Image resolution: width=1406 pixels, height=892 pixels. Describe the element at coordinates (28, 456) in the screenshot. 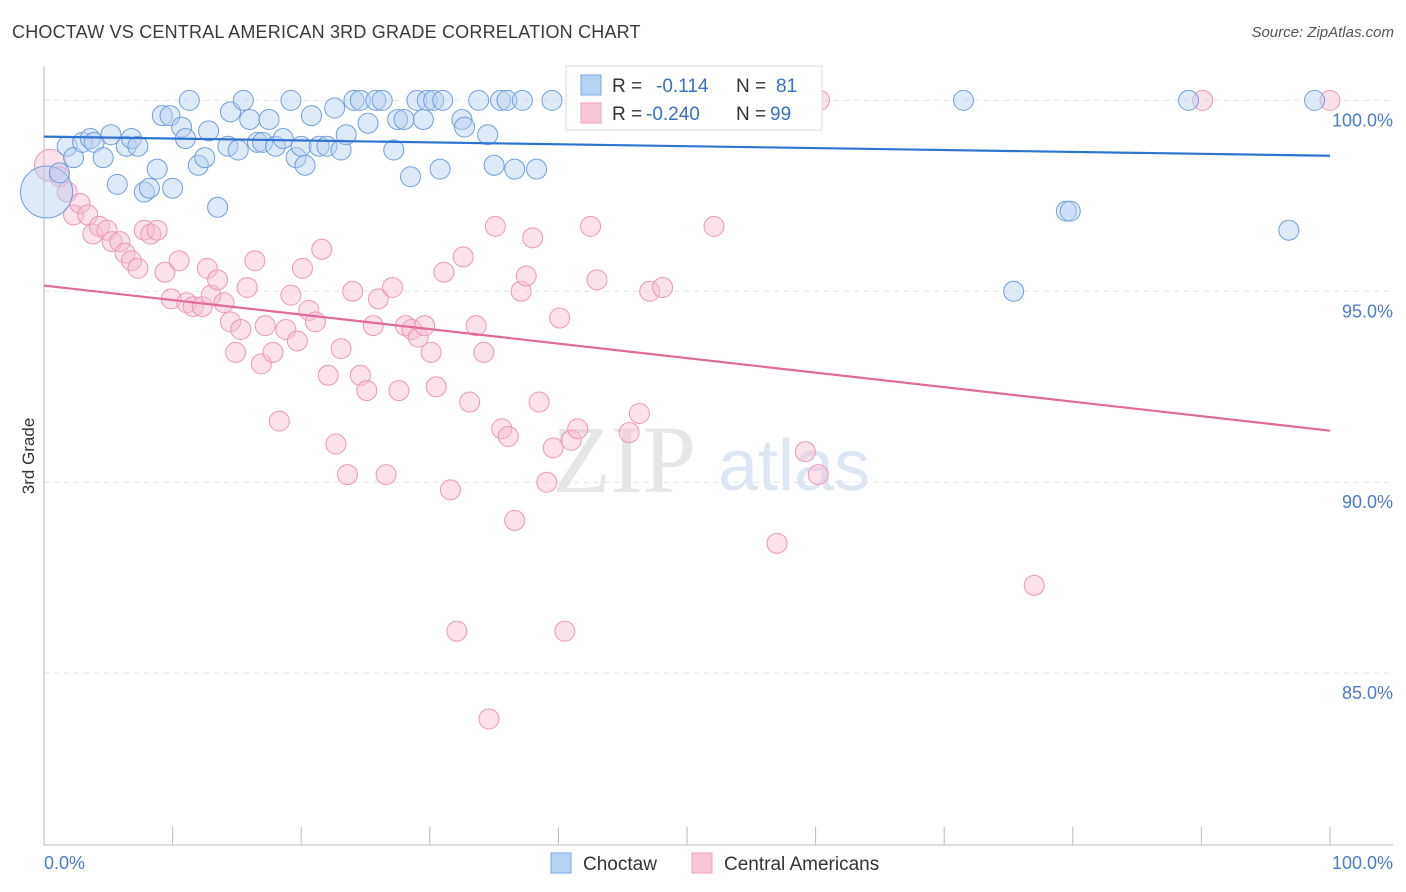

I see `y-axis-label: 3rd Grade` at that location.